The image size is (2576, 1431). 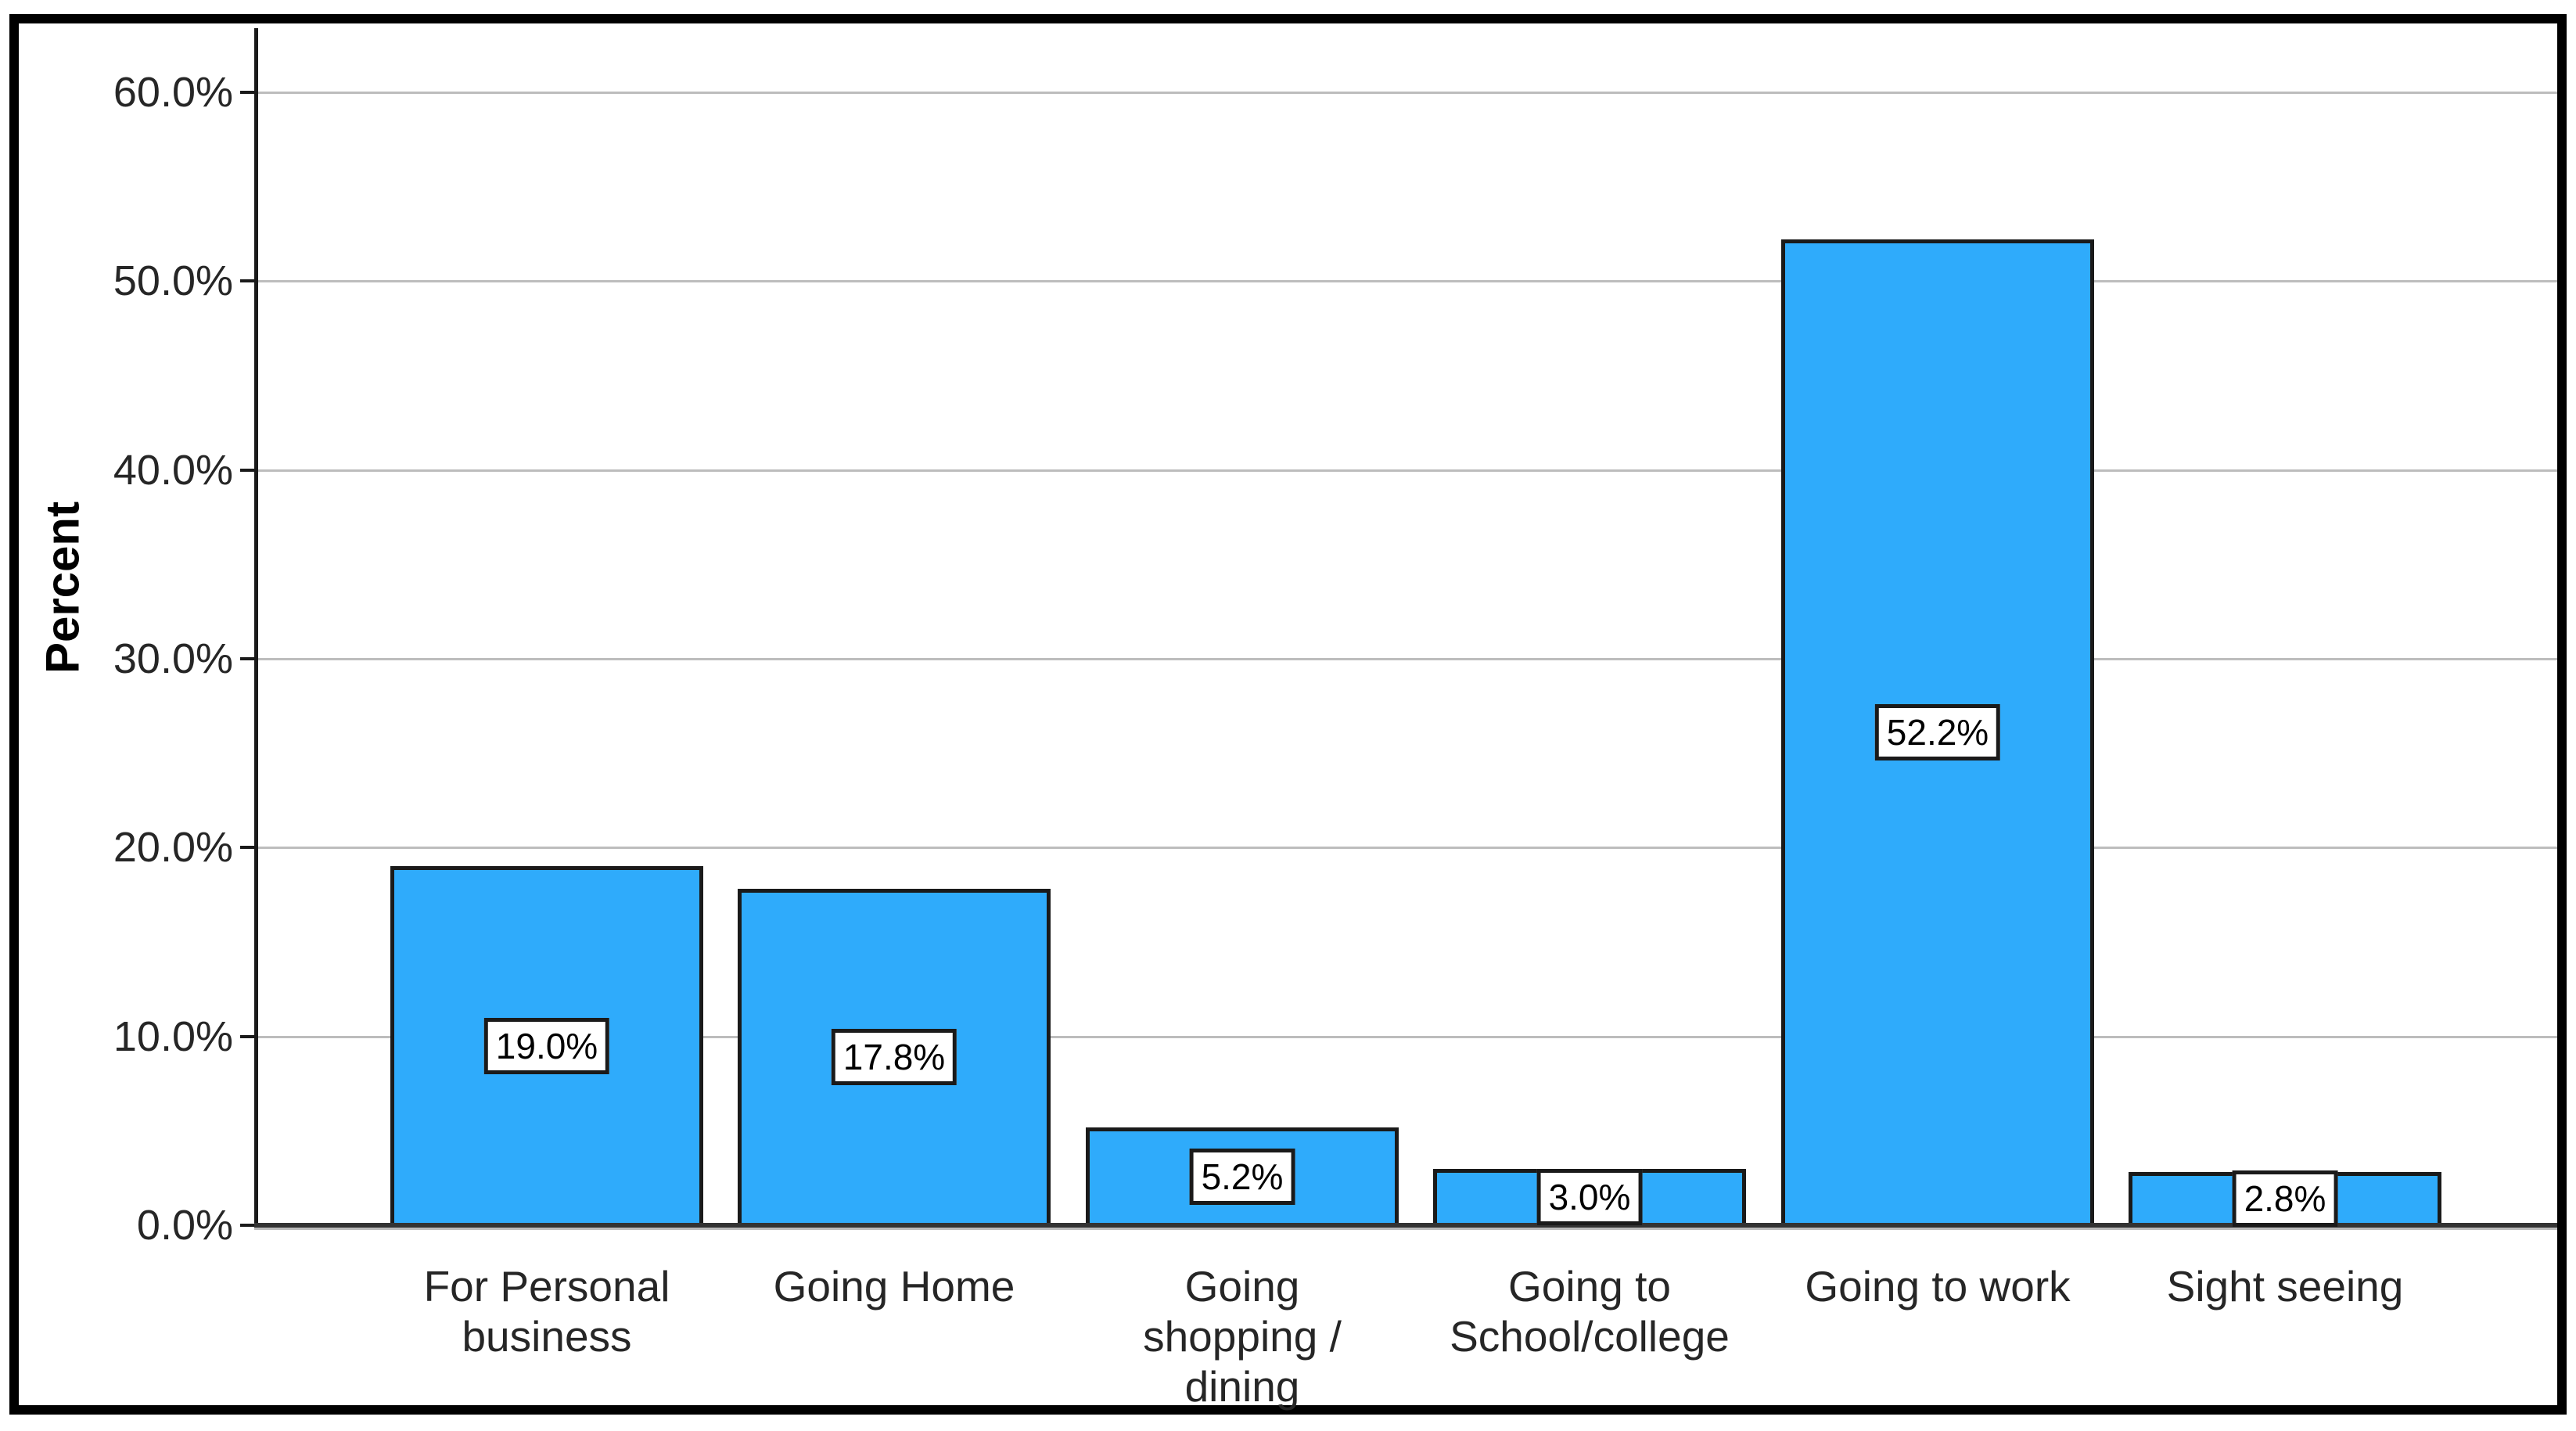 I want to click on x-category-label: Going to work, so click(x=1938, y=1286).